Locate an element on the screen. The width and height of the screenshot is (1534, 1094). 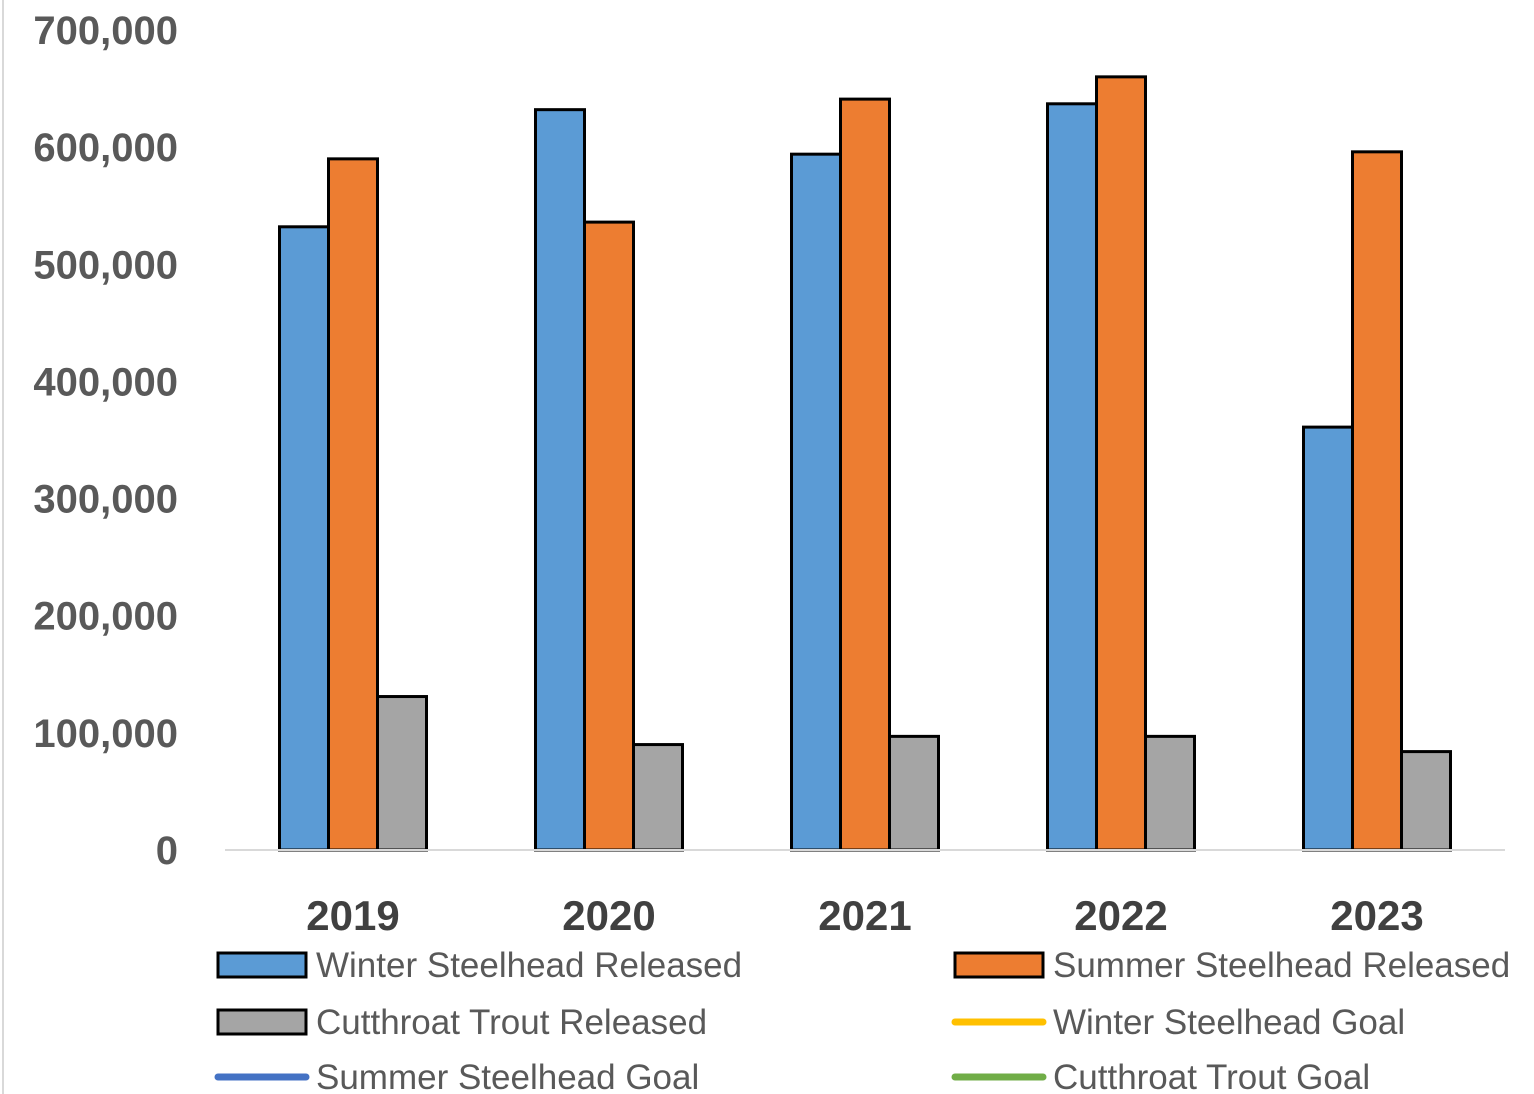
x-tick-label: 2023 is located at coordinates (1376, 915).